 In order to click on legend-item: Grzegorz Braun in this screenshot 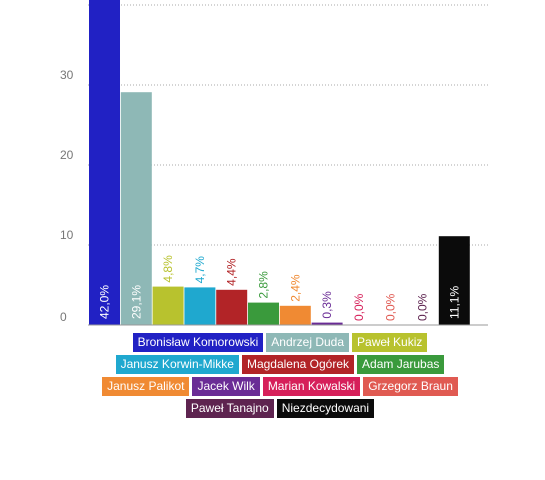, I will do `click(410, 386)`.